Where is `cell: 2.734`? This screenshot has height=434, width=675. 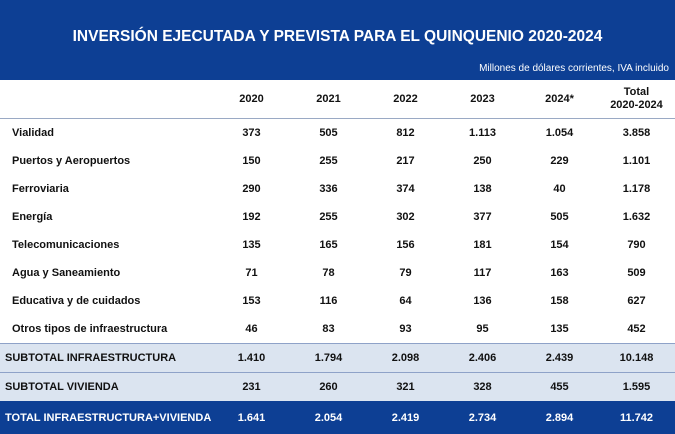
cell: 2.734 is located at coordinates (482, 417).